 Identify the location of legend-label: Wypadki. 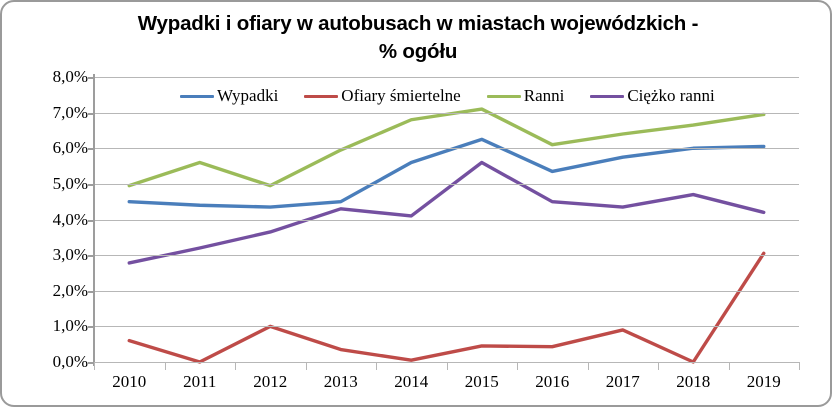
(248, 95).